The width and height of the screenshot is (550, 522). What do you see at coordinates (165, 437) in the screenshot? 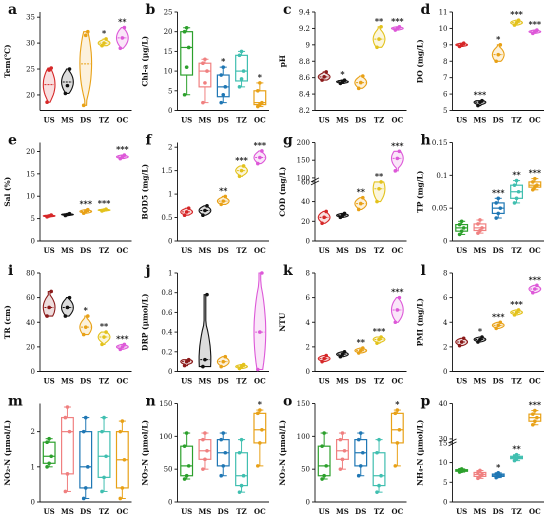
I see `y-tick-label: 100` at bounding box center [165, 437].